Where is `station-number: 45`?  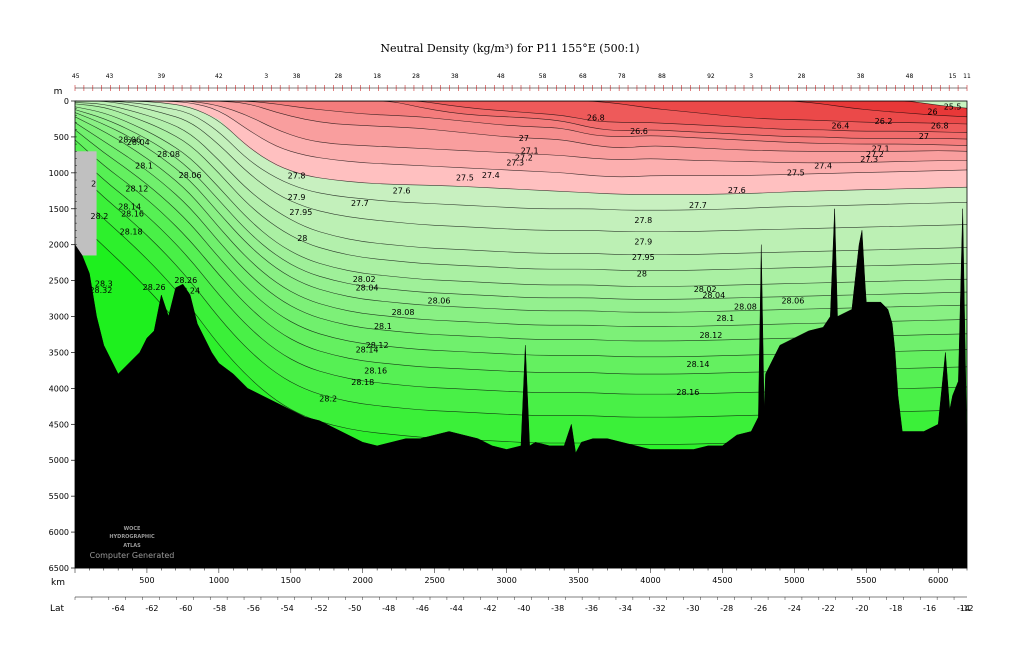
station-number: 45 is located at coordinates (76, 76).